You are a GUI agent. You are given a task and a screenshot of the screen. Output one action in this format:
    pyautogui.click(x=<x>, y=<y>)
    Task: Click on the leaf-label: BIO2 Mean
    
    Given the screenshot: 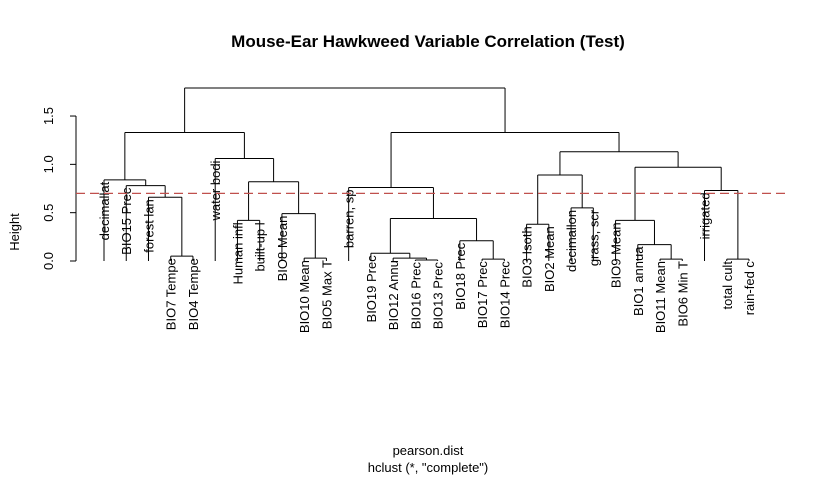 What is the action you would take?
    pyautogui.click(x=549, y=259)
    